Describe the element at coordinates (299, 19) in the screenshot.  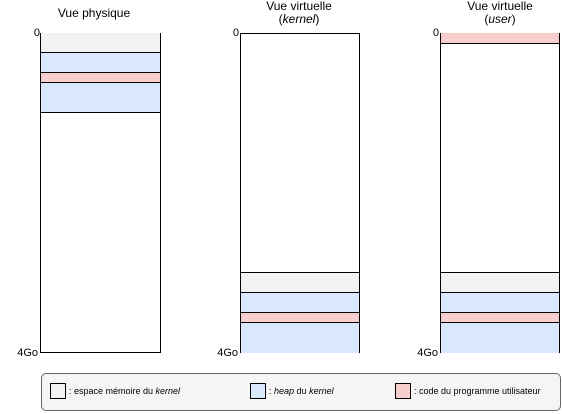
I see `title-virtual-kernel-line2: (kernel)` at that location.